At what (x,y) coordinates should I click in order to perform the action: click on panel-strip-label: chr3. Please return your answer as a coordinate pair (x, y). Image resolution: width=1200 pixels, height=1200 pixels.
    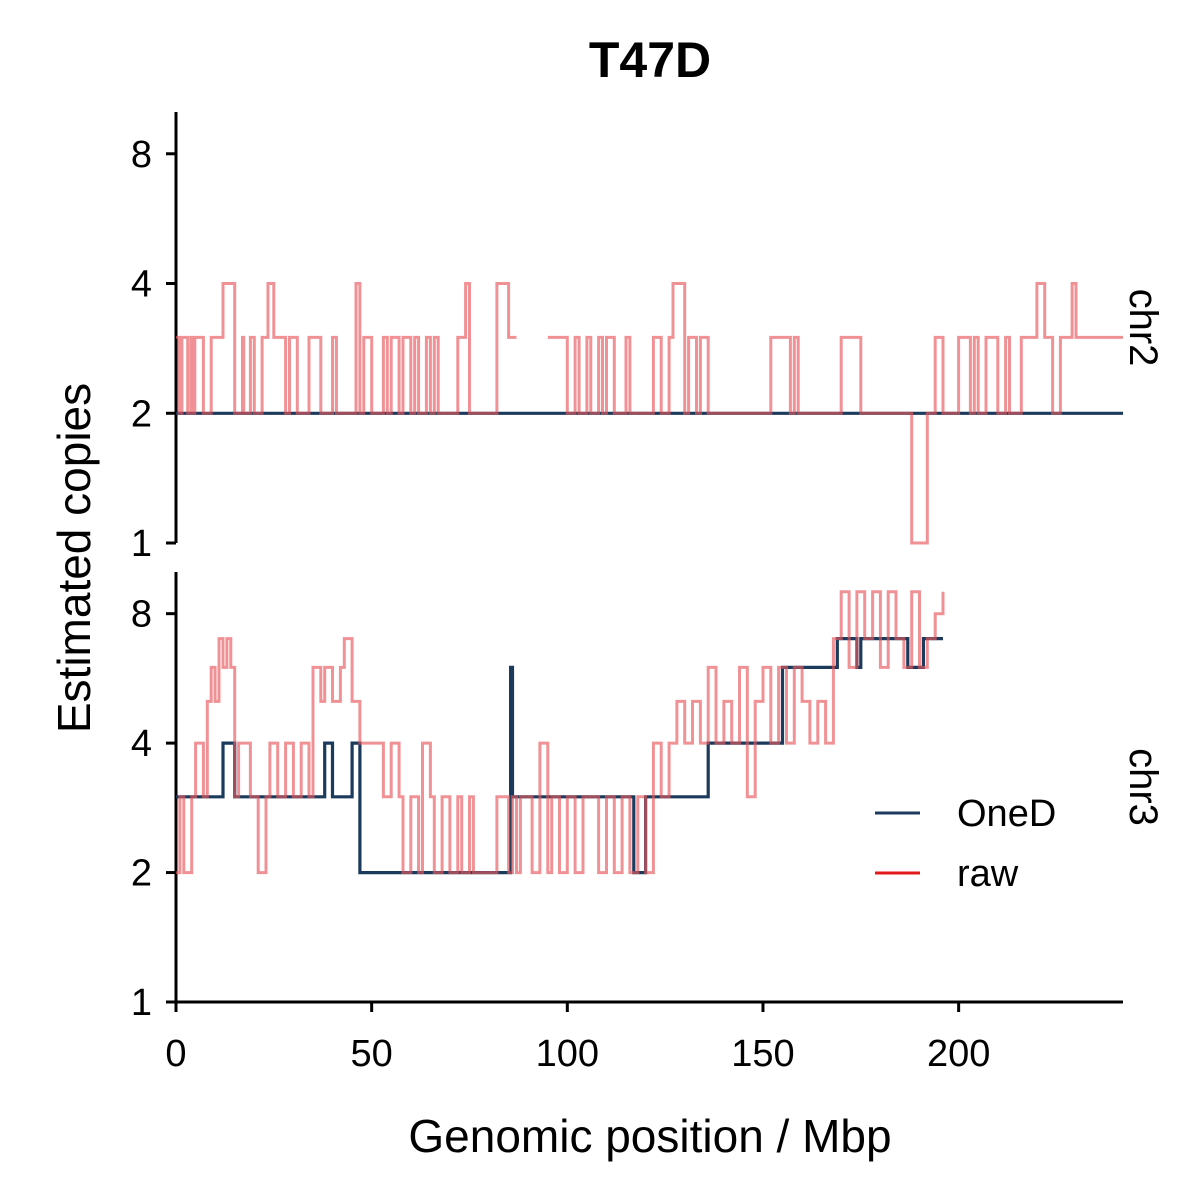
    Looking at the image, I should click on (1143, 787).